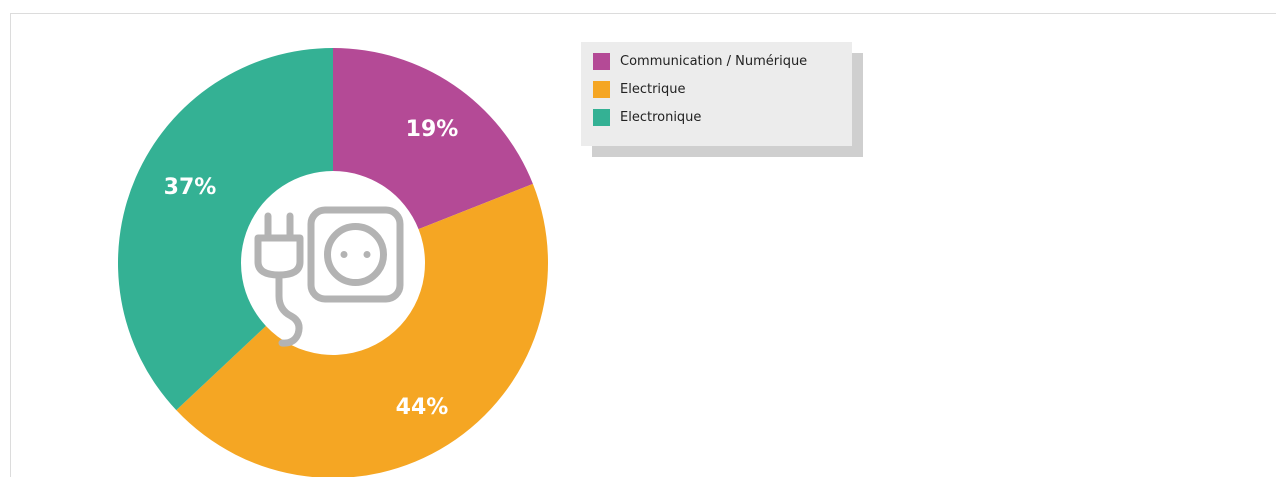 The width and height of the screenshot is (1276, 477). Describe the element at coordinates (722, 89) in the screenshot. I see `legend-item-electrique: Electrique` at that location.